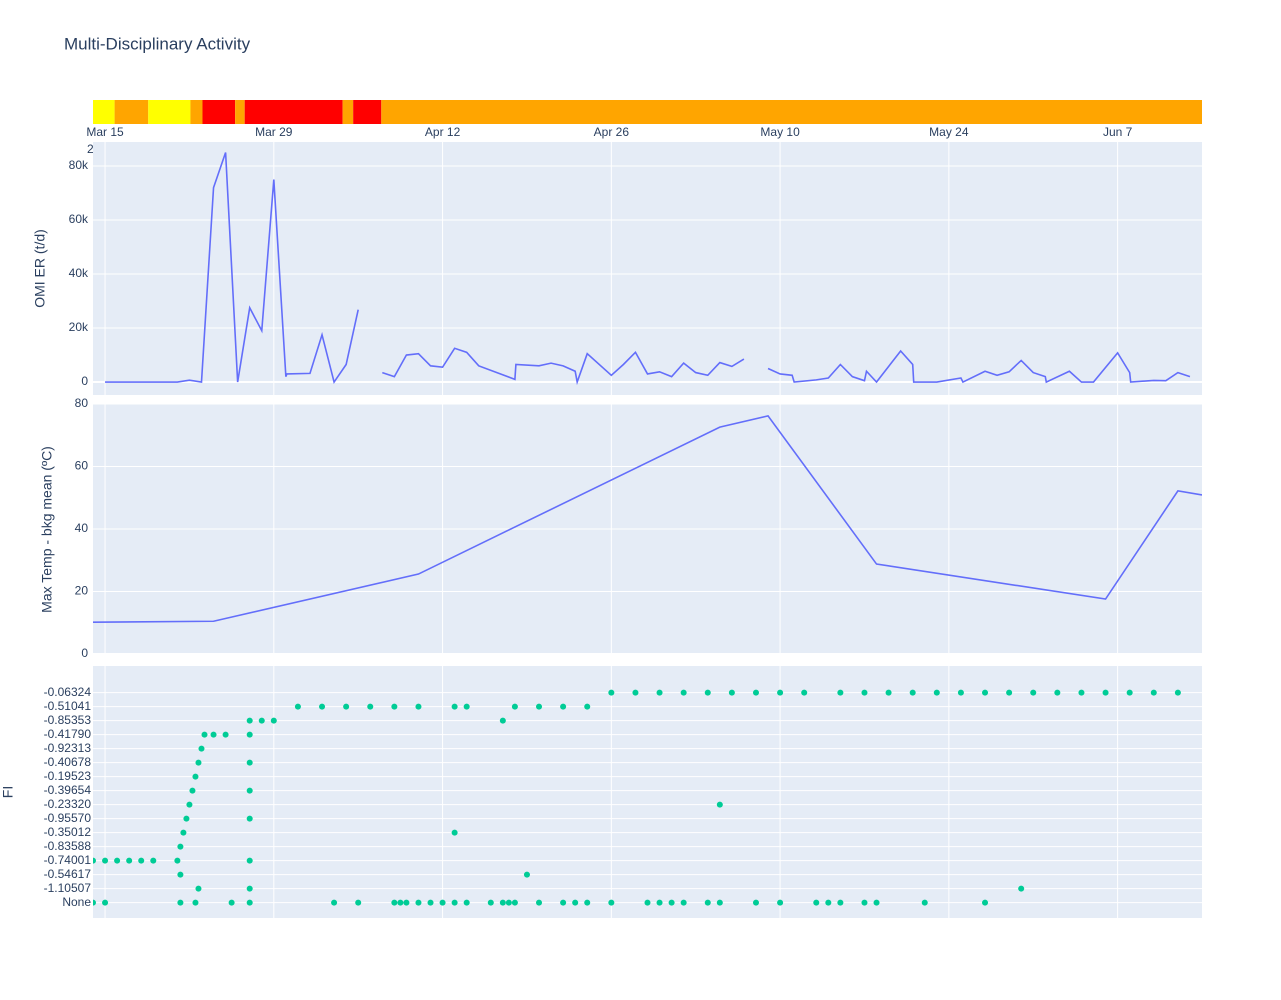 This screenshot has height=1000, width=1281. Describe the element at coordinates (612, 132) in the screenshot. I see `x-tick-label: Apr 26` at that location.